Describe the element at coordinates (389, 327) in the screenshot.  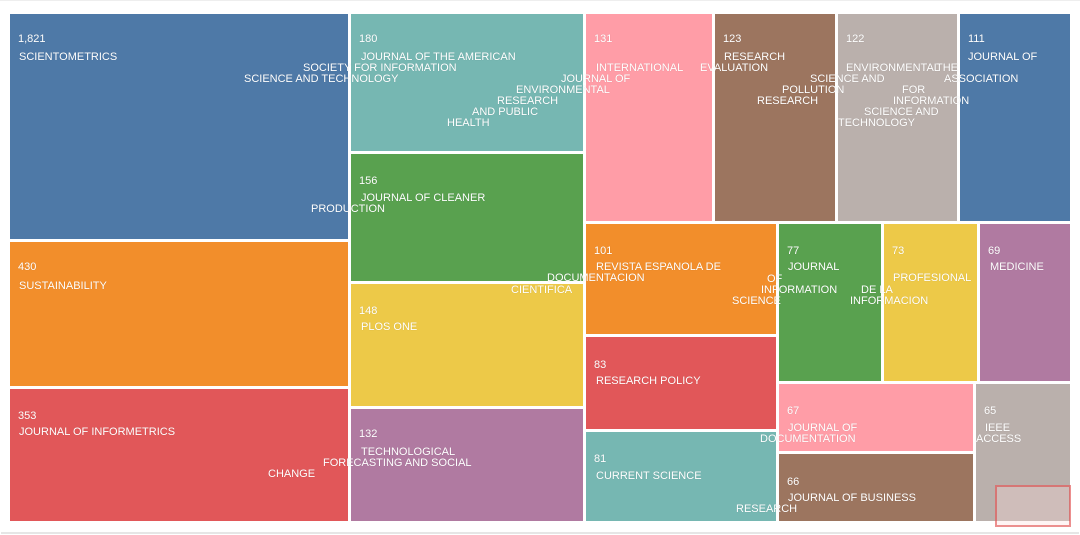
I see `tile-name-label: PLOS ONE` at that location.